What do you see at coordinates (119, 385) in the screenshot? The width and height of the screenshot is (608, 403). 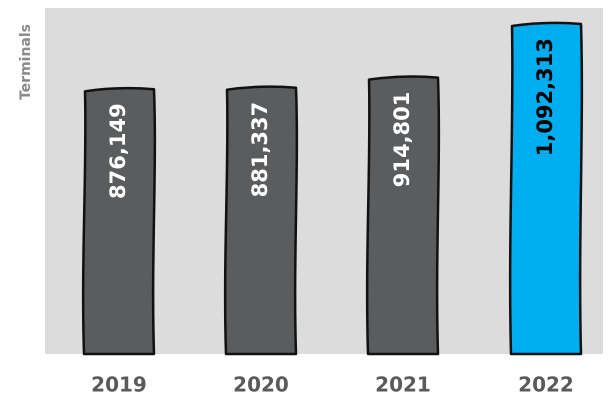 I see `x-tick-2019: 2019` at bounding box center [119, 385].